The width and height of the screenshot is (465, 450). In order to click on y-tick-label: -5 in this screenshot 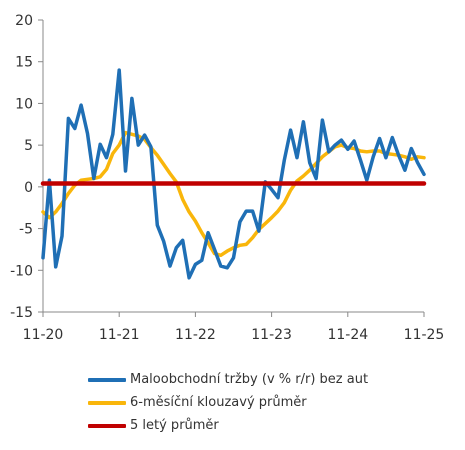, I will do `click(26, 230)`.